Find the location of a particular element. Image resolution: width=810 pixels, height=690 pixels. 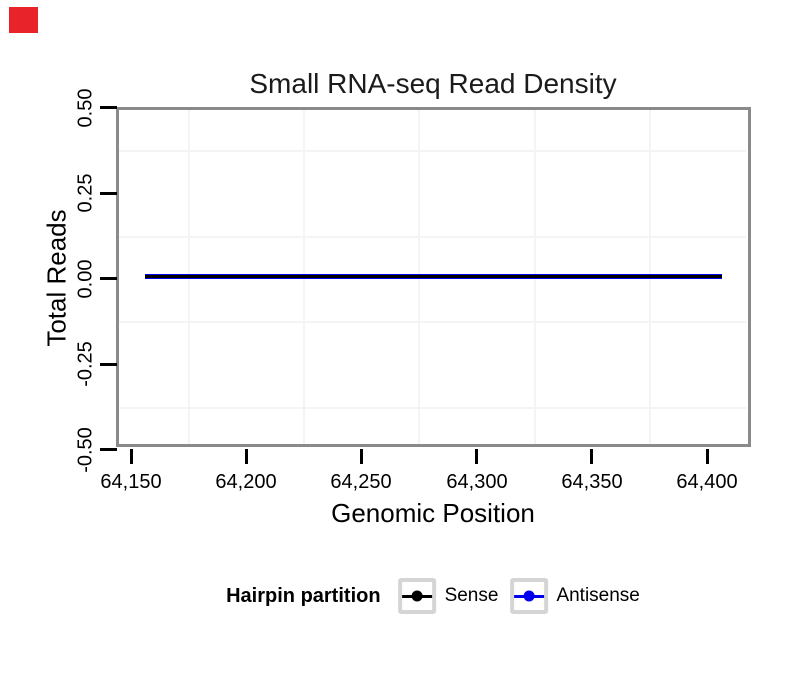

legend-item-antisense: Antisense is located at coordinates (575, 596).